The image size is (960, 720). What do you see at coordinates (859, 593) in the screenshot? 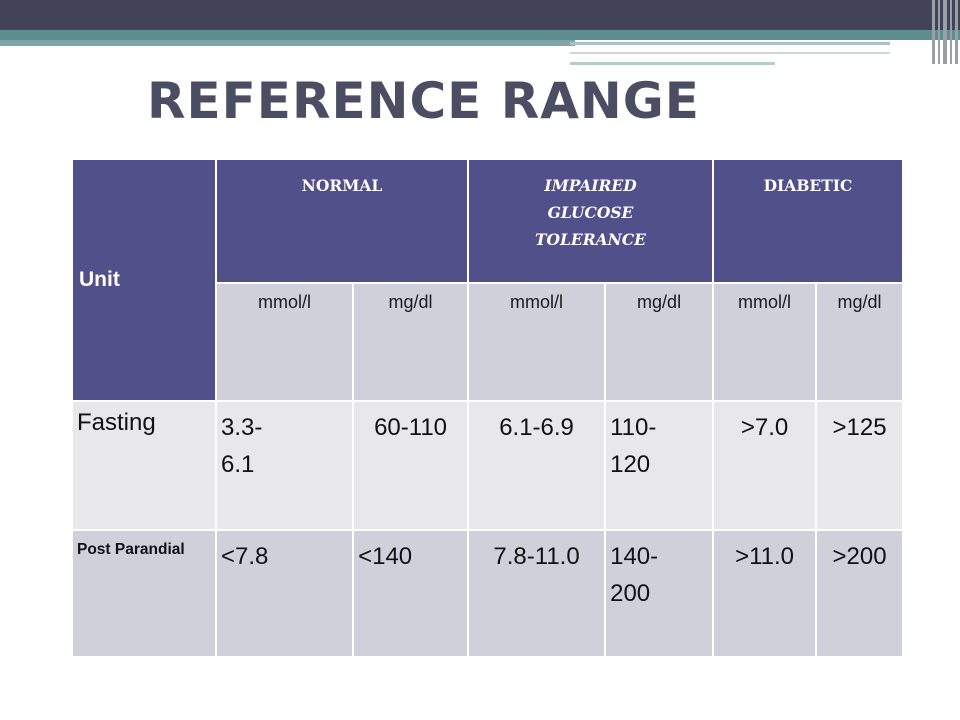
I see `table-cell: >200` at bounding box center [859, 593].